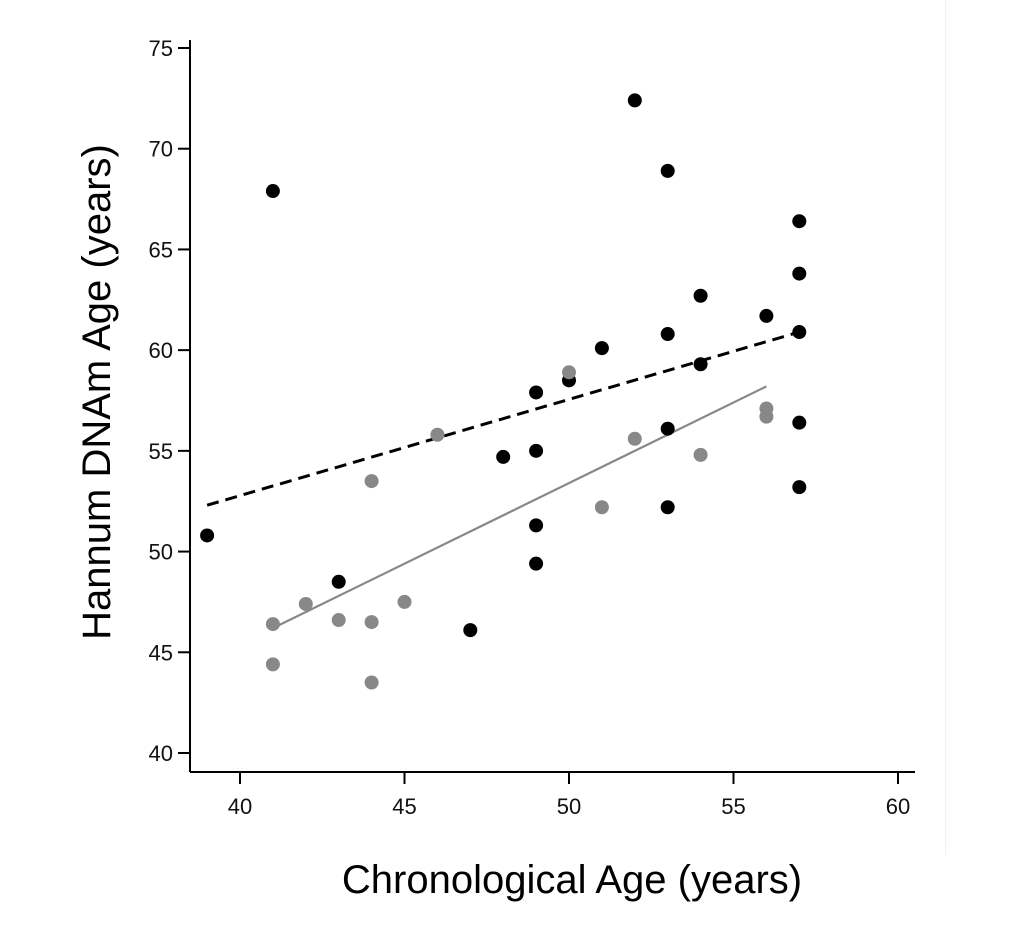 The height and width of the screenshot is (940, 1020). Describe the element at coordinates (240, 806) in the screenshot. I see `x-tick-label: 40` at that location.